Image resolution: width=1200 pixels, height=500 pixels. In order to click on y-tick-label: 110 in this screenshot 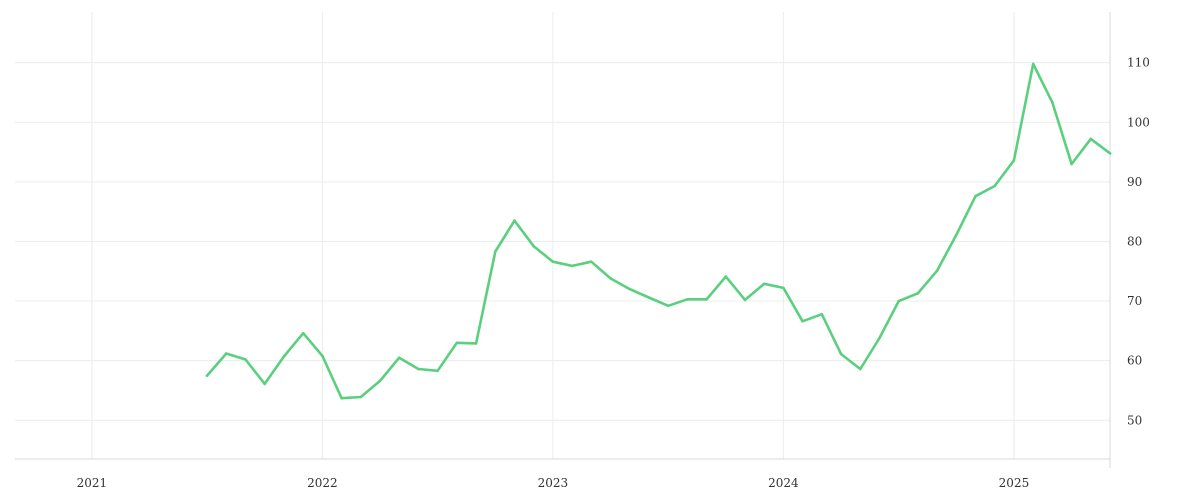, I will do `click(1138, 63)`.